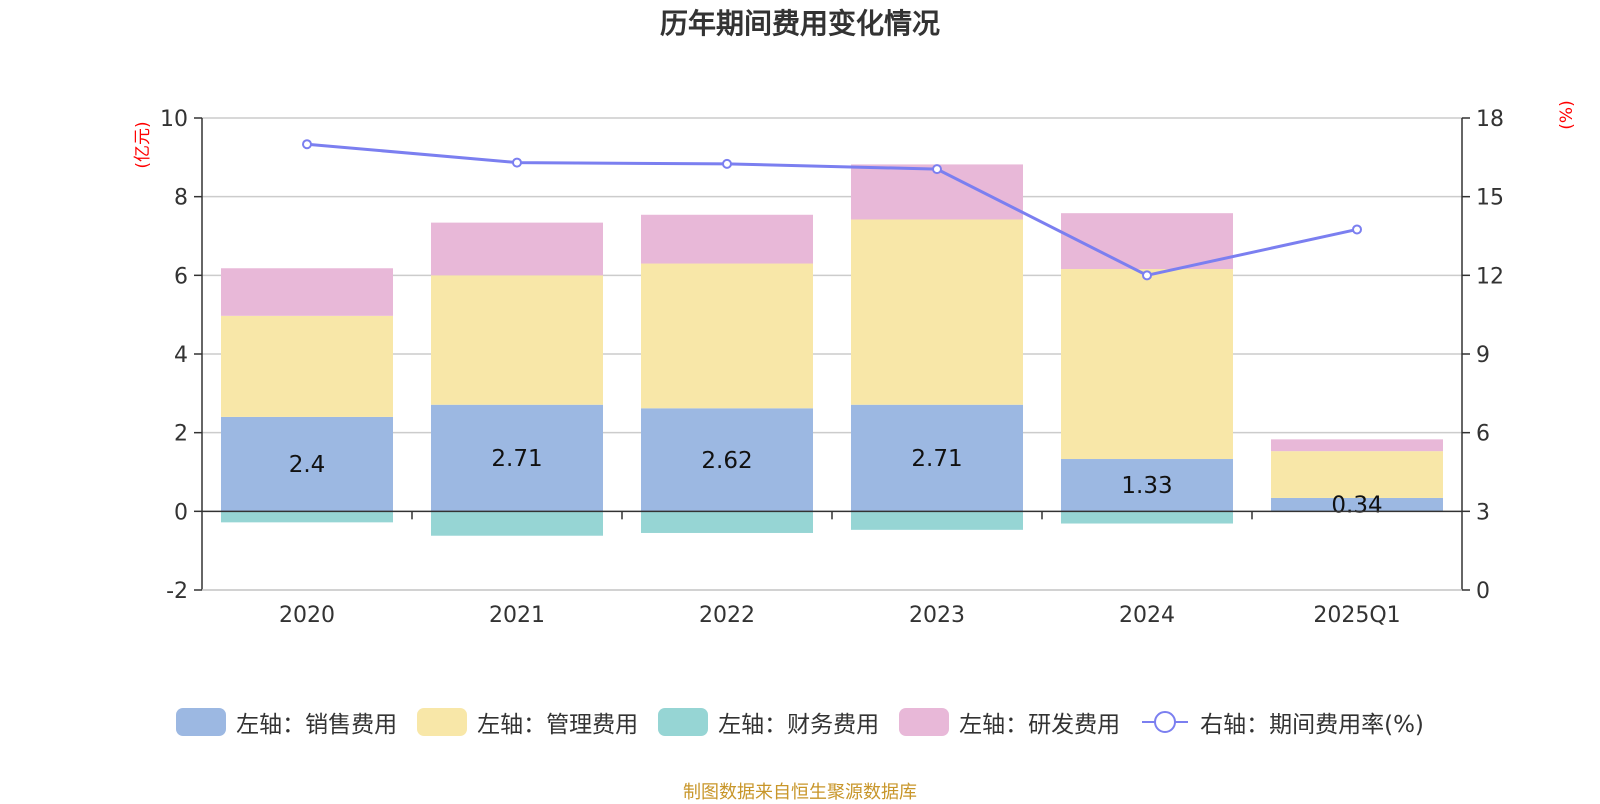 Image resolution: width=1600 pixels, height=804 pixels. What do you see at coordinates (799, 725) in the screenshot?
I see `legend-label-finance: 左轴：财务费用` at bounding box center [799, 725].